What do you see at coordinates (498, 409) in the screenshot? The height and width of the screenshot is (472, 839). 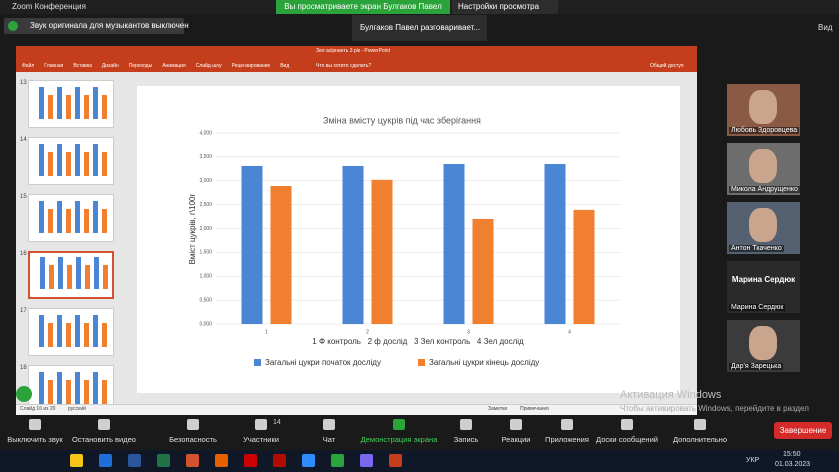 I see `notes-button: Заметки` at bounding box center [498, 409].